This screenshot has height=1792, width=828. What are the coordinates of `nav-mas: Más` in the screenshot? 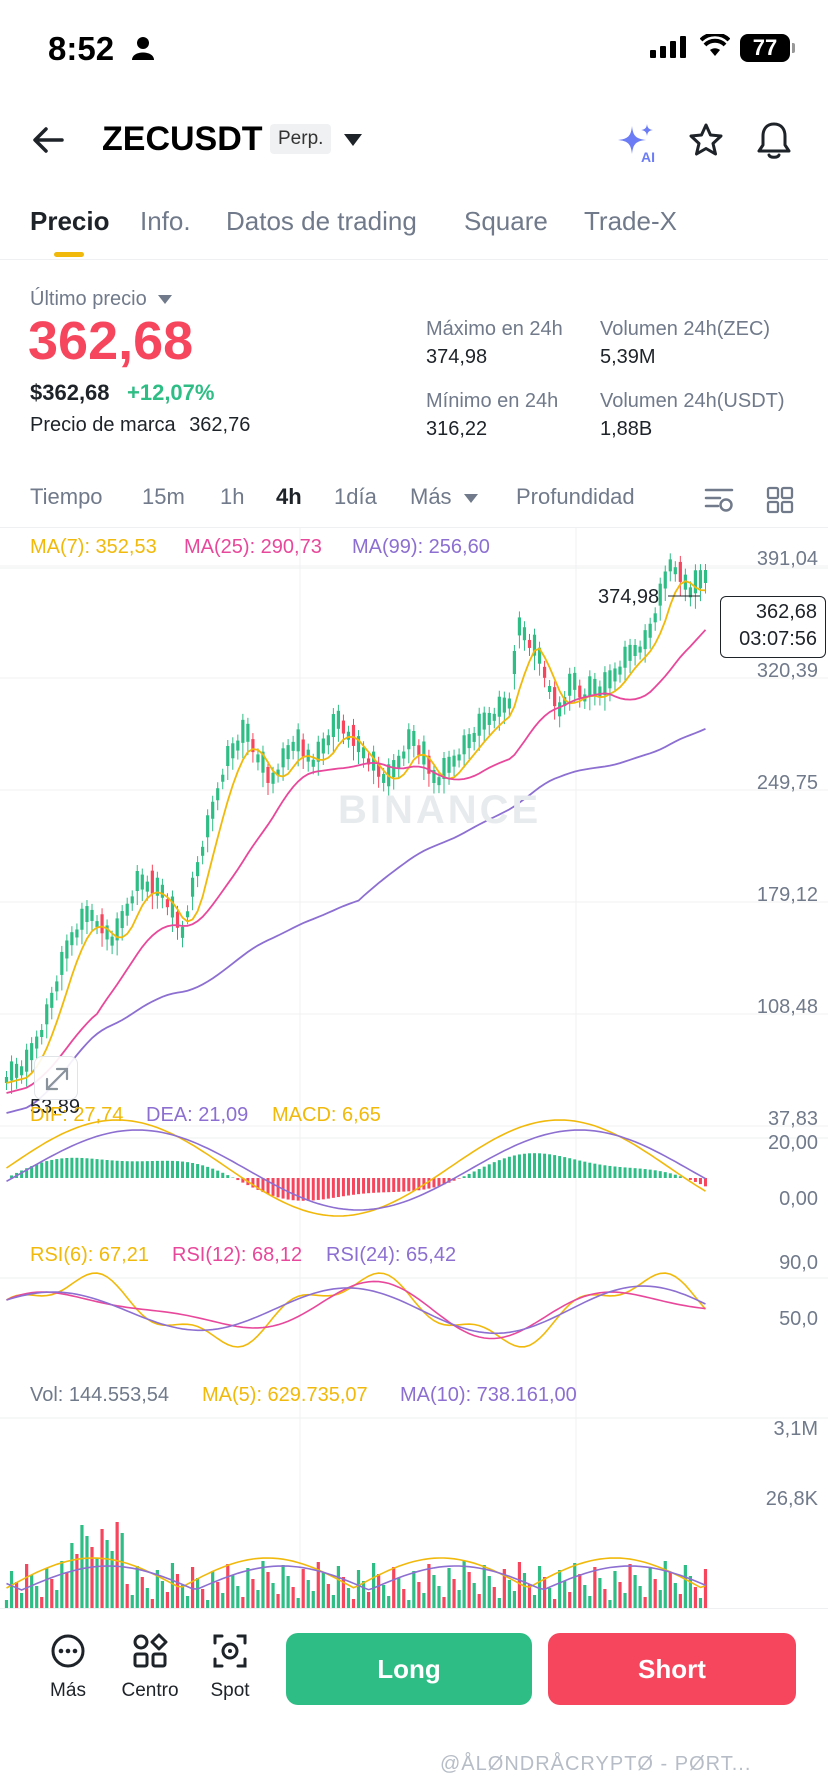 It's located at (68, 1667).